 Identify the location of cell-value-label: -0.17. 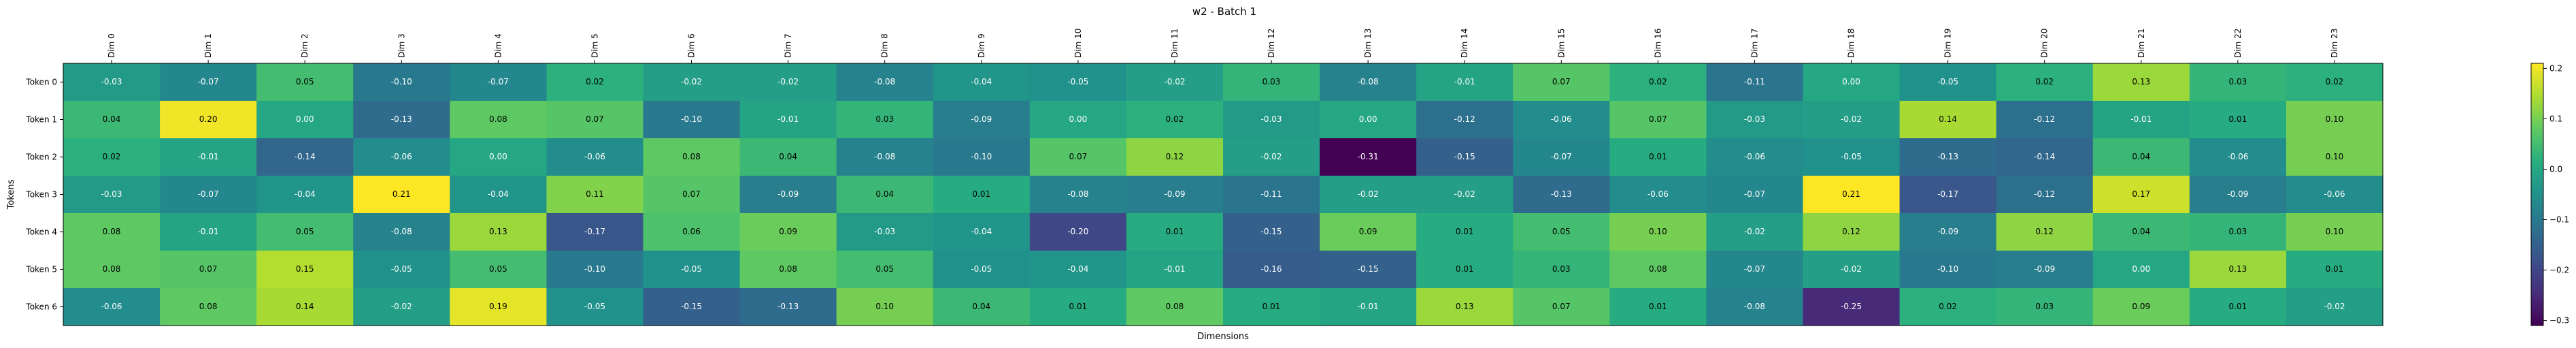
(594, 231).